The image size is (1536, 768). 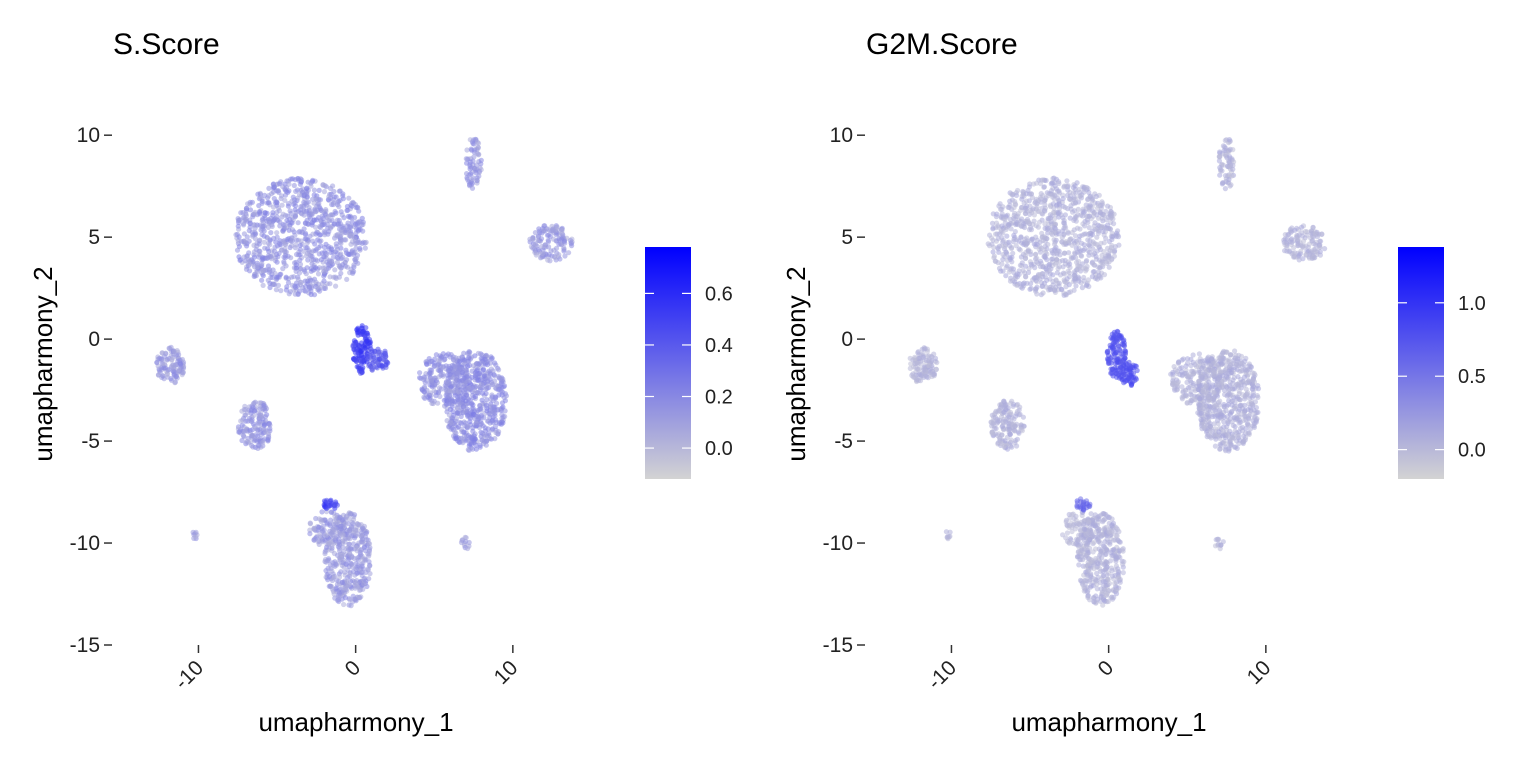 What do you see at coordinates (719, 449) in the screenshot?
I see `colorbar-tick-label: 0.0` at bounding box center [719, 449].